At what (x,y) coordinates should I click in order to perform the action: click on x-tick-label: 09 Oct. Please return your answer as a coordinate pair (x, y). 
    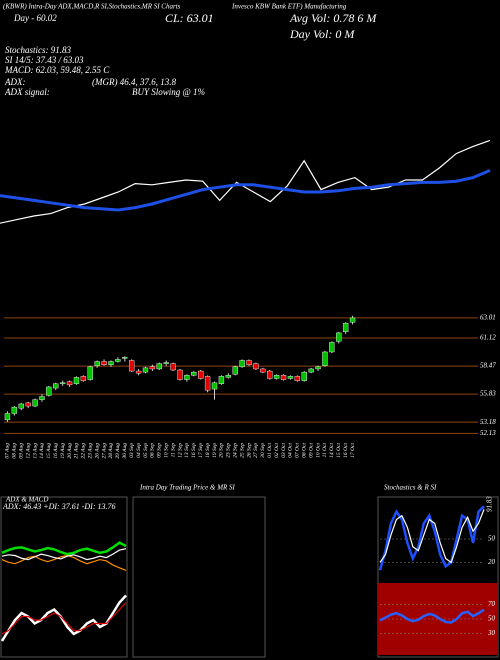
    Looking at the image, I should click on (311, 450).